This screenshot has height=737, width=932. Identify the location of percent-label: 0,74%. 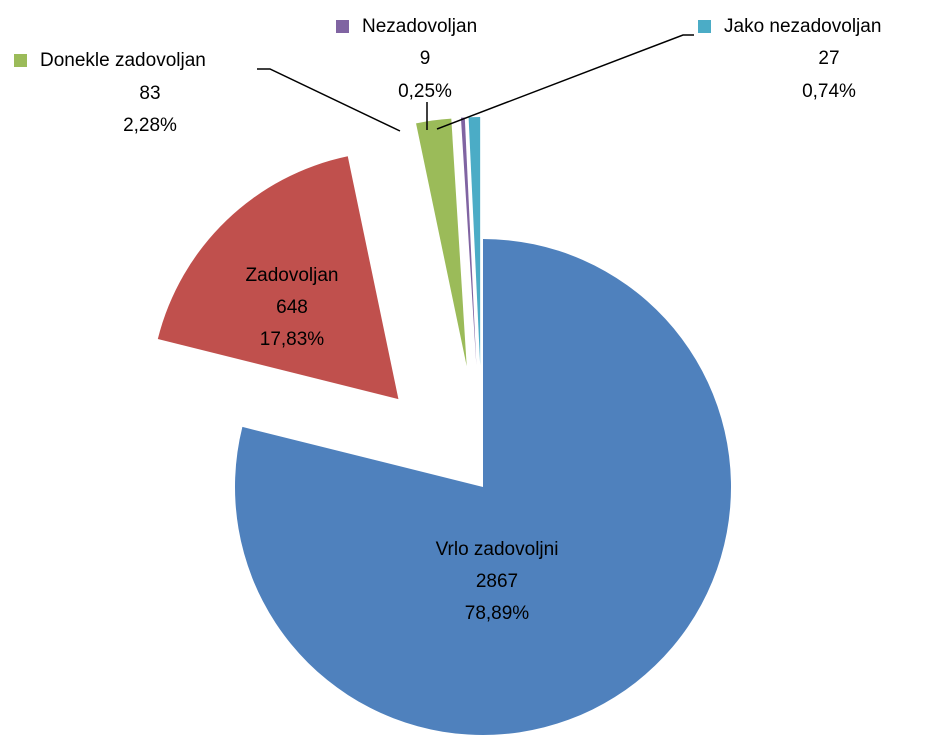
(829, 91).